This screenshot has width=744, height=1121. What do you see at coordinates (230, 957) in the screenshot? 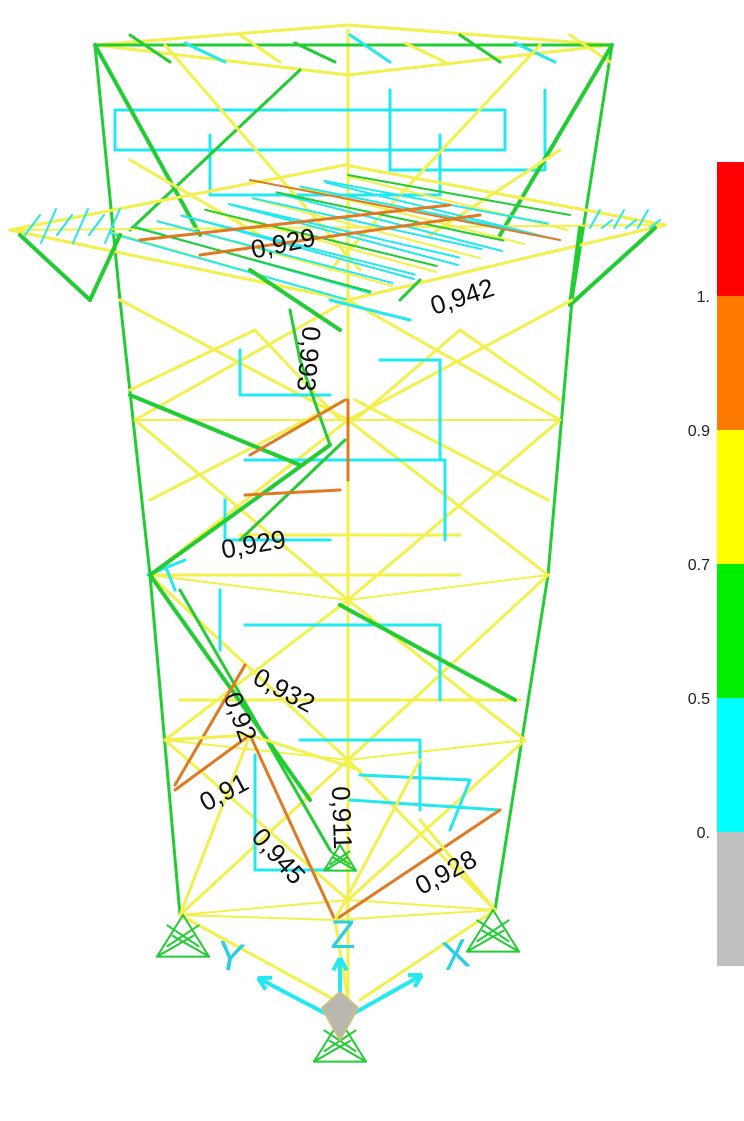
I see `axis-label-y: Y` at bounding box center [230, 957].